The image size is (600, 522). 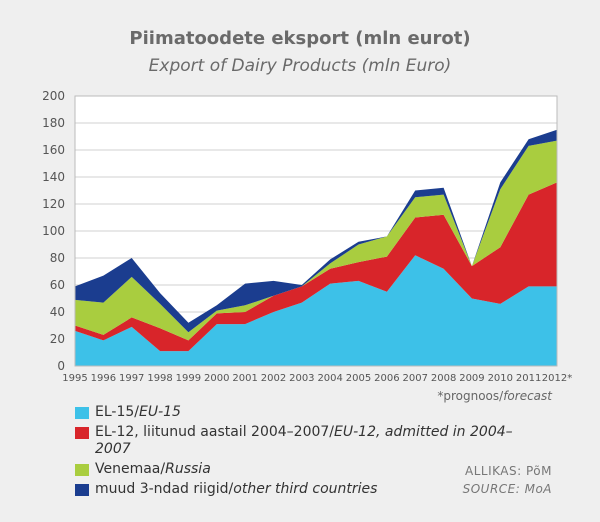 I want to click on legend-swatch-other, so click(x=82, y=490).